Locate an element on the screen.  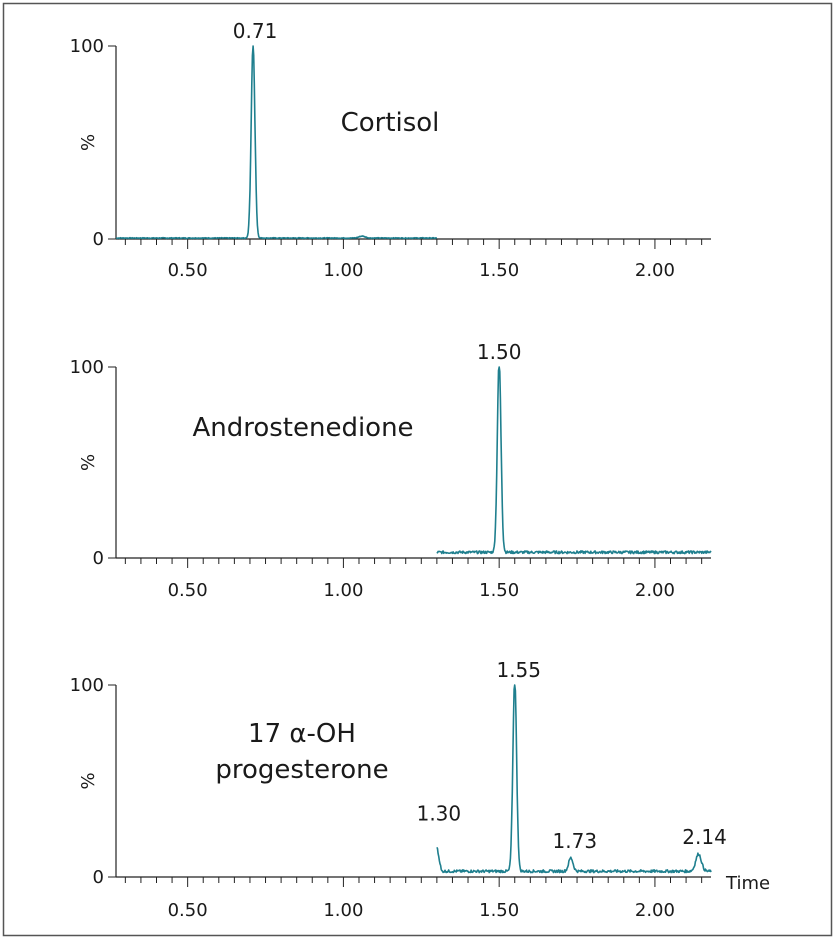
peak-label: 2.14 is located at coordinates (704, 837).